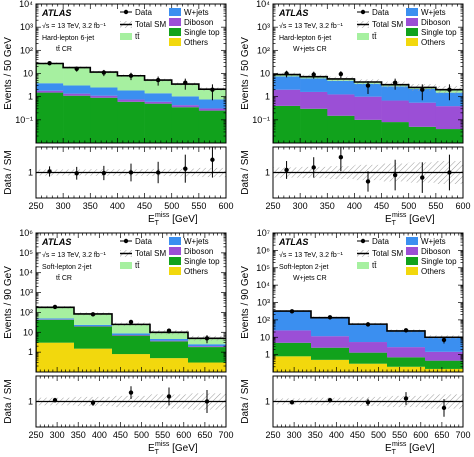 Image resolution: width=474 pixels, height=457 pixels. Describe the element at coordinates (26, 4) in the screenshot. I see `y-tick-label: 10⁴` at that location.